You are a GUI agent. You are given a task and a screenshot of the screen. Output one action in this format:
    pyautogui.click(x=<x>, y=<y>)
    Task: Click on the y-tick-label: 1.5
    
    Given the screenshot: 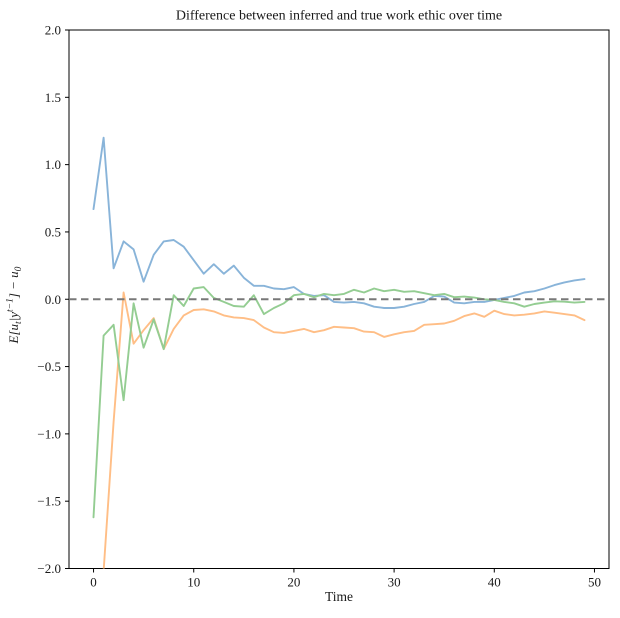 What is the action you would take?
    pyautogui.click(x=53, y=97)
    